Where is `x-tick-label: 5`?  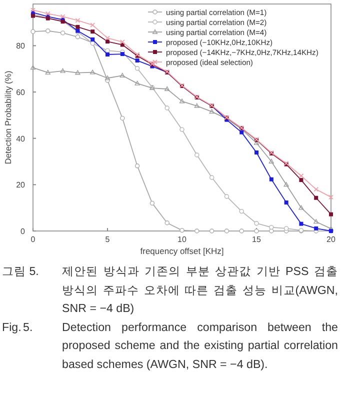
x-tick-label: 5 is located at coordinates (107, 239).